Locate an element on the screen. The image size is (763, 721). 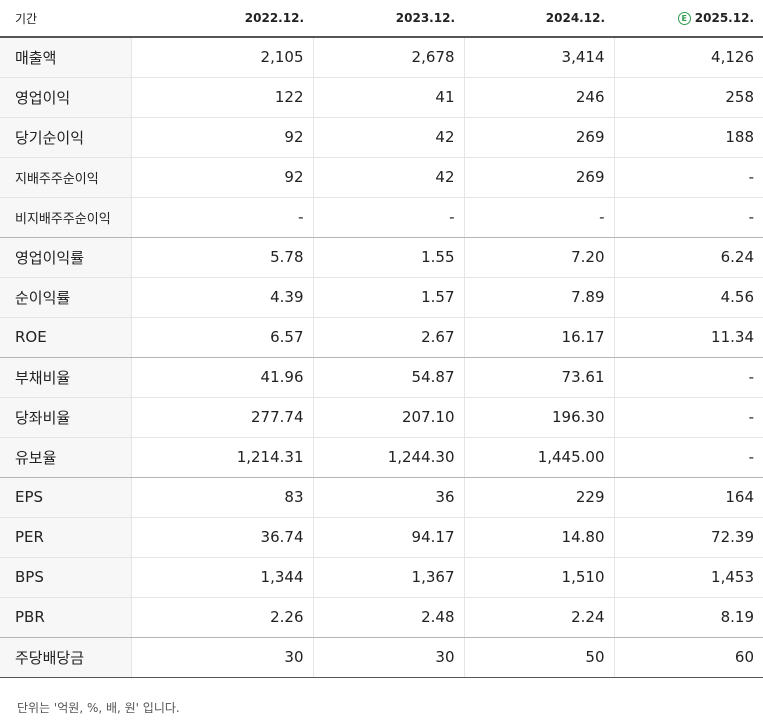
period-2022: 2022.12. is located at coordinates (222, 19).